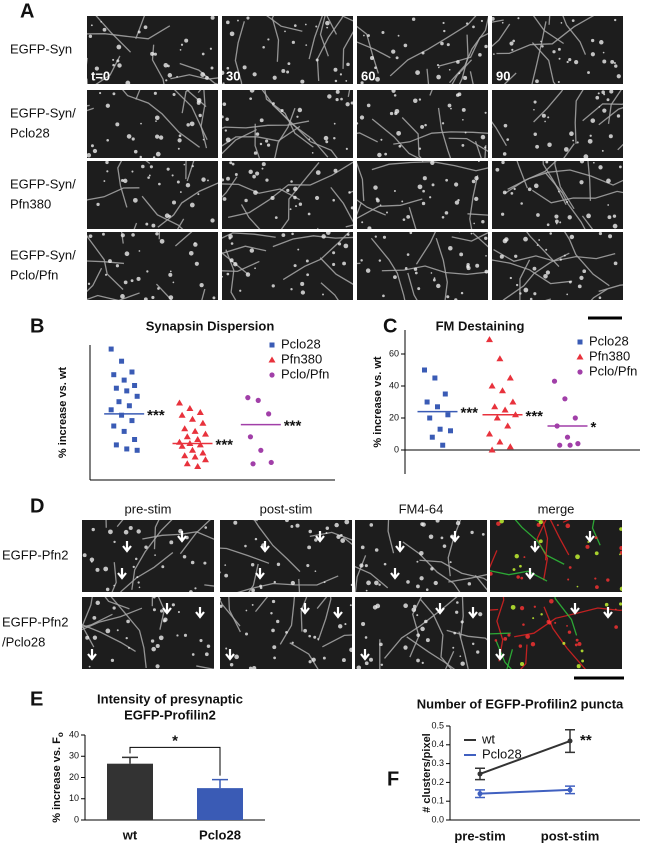 The image size is (655, 853). What do you see at coordinates (170, 714) in the screenshot?
I see `chart-title: EGFP-Profilin2` at bounding box center [170, 714].